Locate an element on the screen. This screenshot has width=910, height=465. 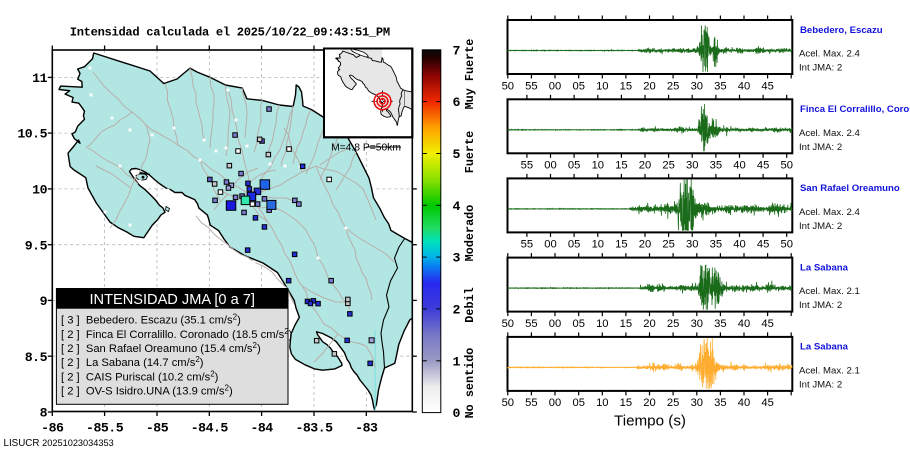
svg-text: -84 is located at coordinates (261, 428).